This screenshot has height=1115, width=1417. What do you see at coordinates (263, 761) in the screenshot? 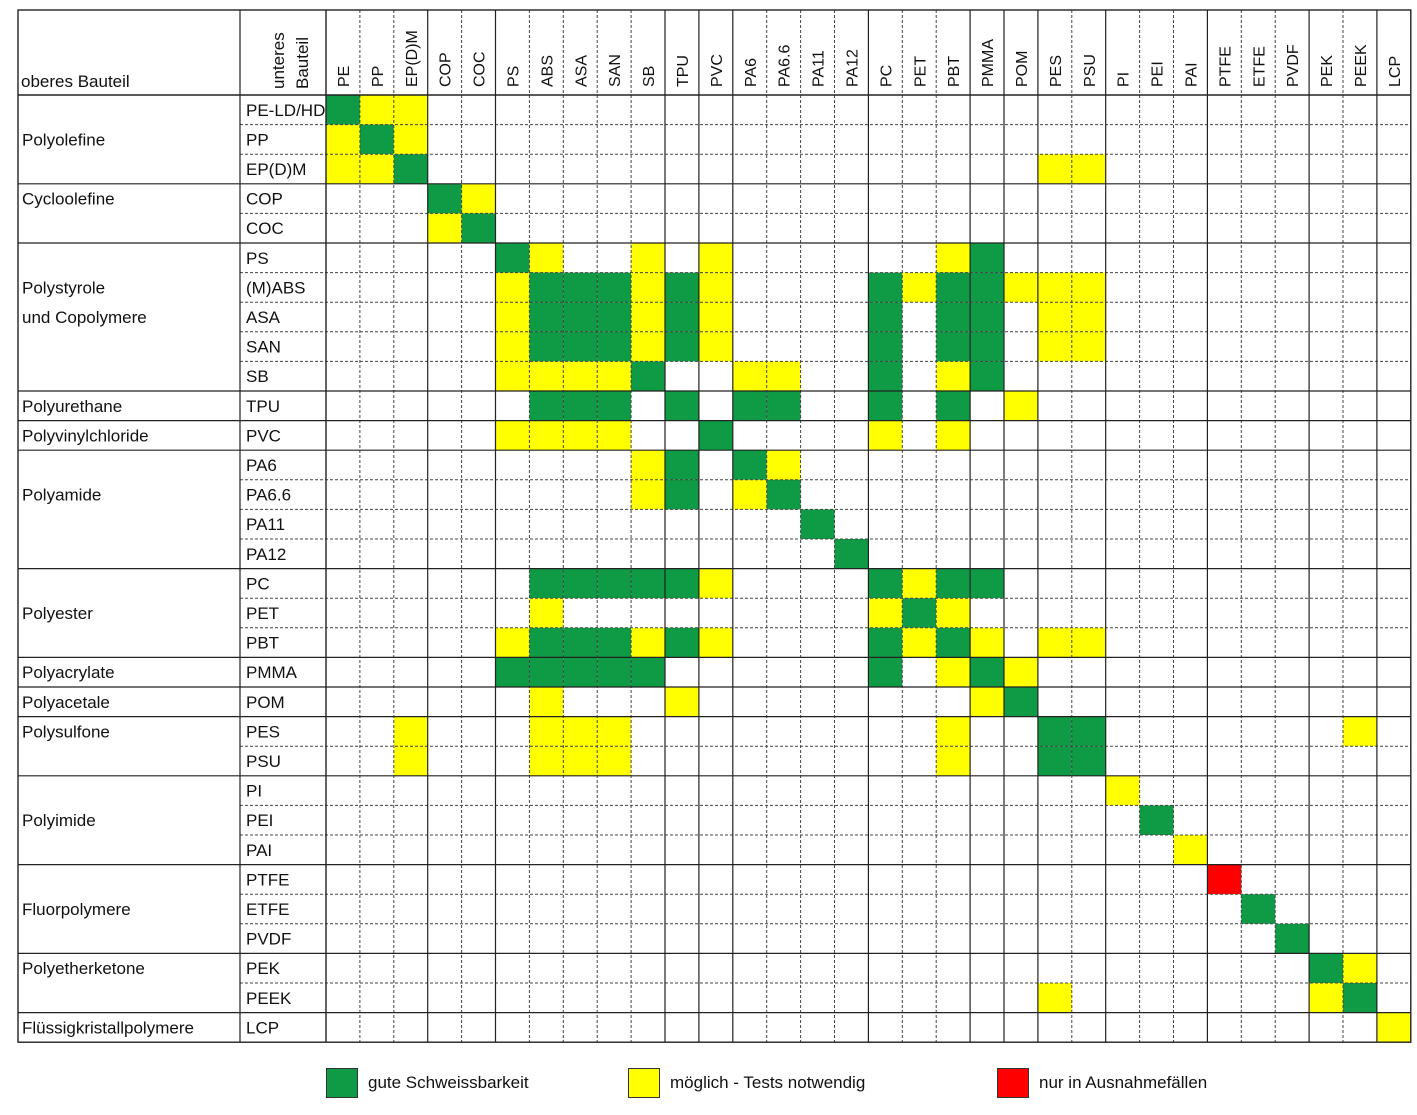
I see `row-label: PSU` at bounding box center [263, 761].